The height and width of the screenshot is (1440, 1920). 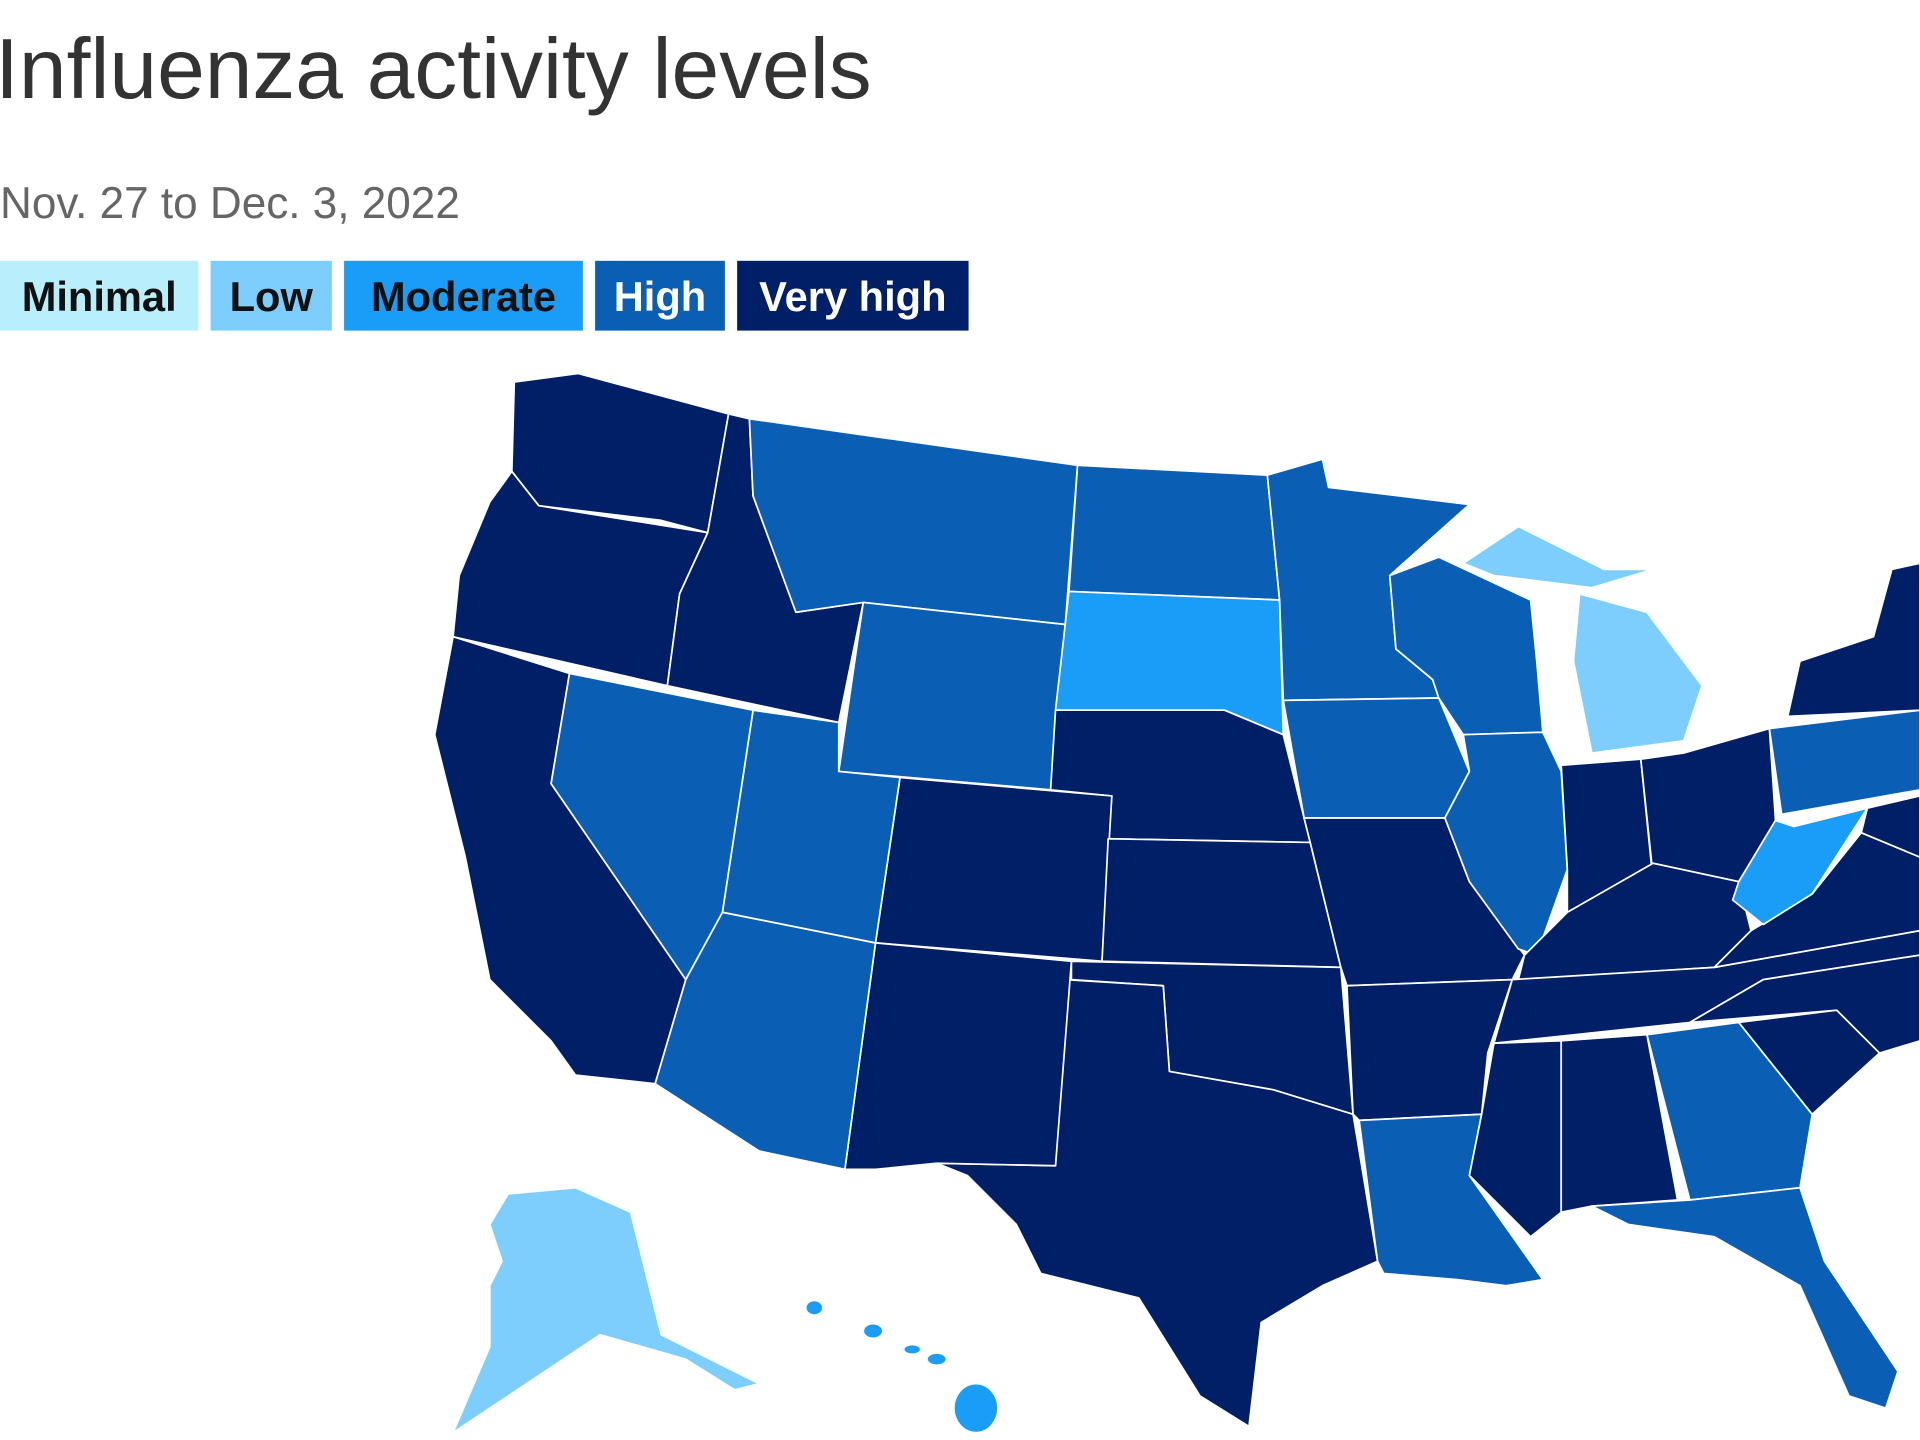 I want to click on legend-label: High, so click(x=660, y=296).